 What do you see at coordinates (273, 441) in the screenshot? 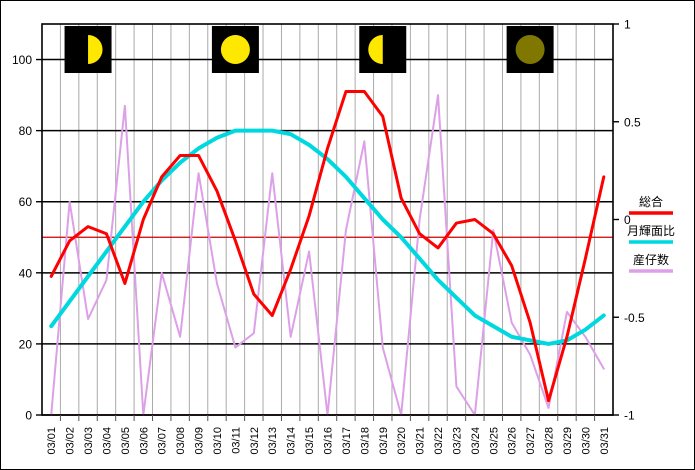
I see `x-axis-tick-label: 03/13` at bounding box center [273, 441].